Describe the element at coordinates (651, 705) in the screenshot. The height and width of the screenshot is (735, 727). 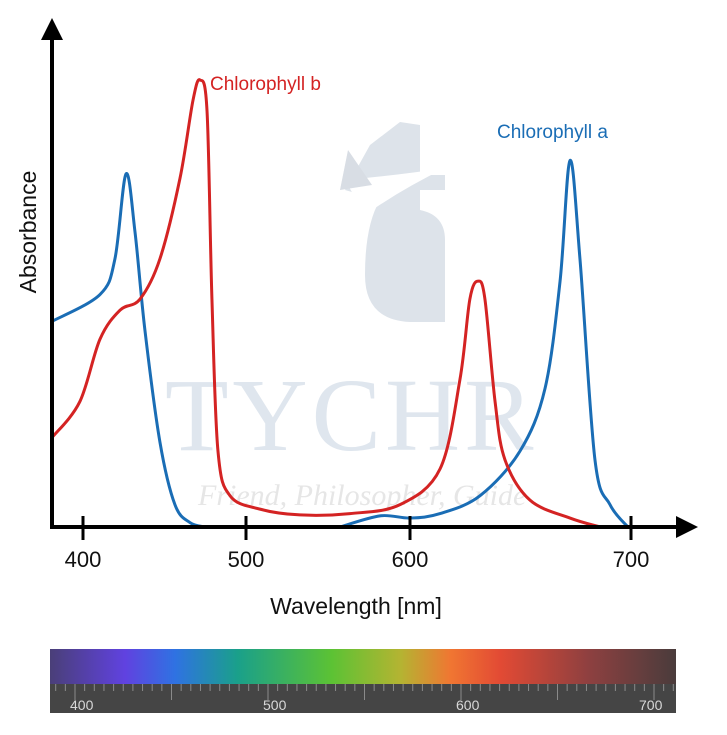
I see `spectrum-tick-label: 700` at that location.